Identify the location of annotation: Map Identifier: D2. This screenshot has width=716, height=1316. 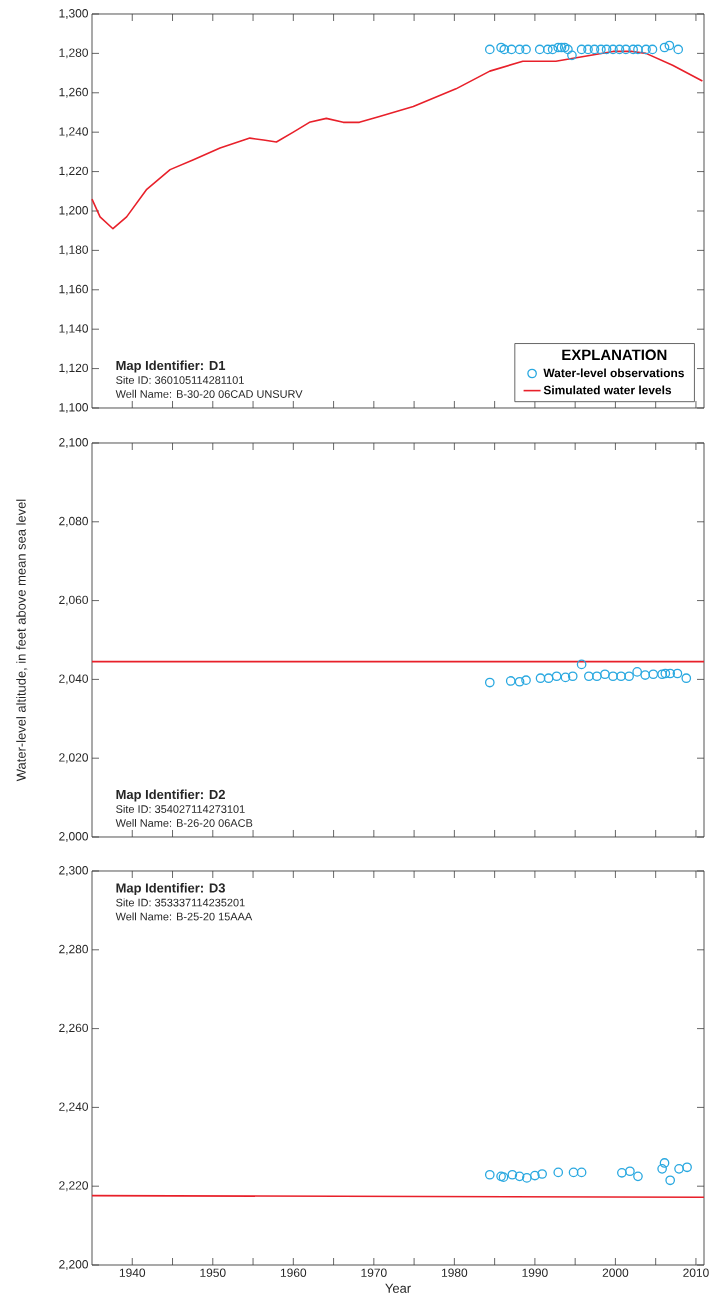
(170, 795).